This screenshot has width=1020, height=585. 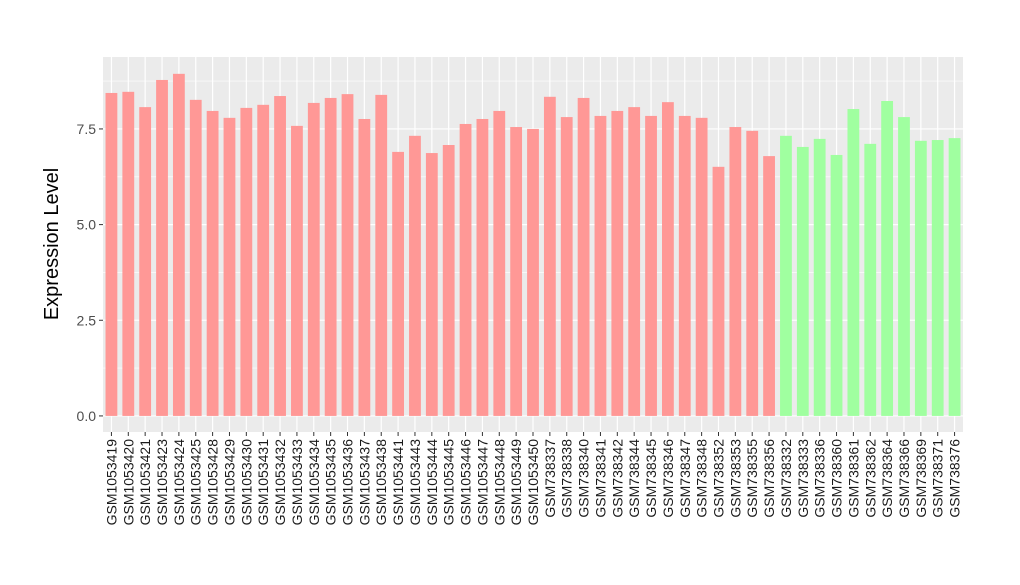 What do you see at coordinates (87, 320) in the screenshot?
I see `y-tick-label: 2.5` at bounding box center [87, 320].